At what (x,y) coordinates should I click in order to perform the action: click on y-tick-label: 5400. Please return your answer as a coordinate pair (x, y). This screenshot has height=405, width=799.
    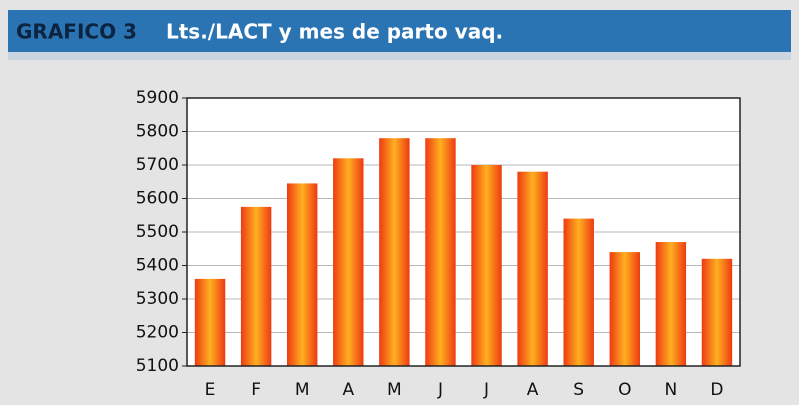
    Looking at the image, I should click on (157, 266).